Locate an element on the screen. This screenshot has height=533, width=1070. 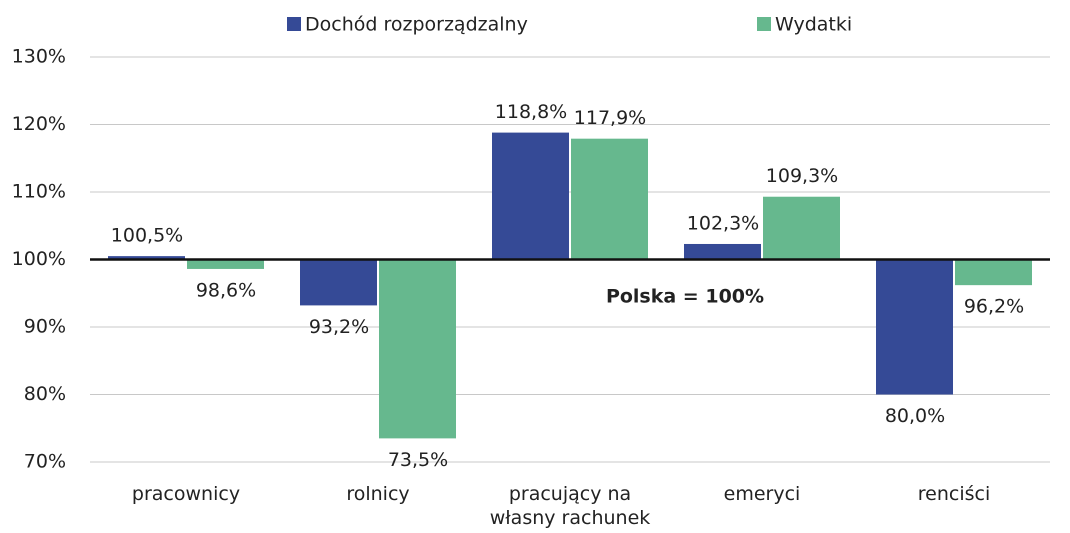
y-tick-label: 110% is located at coordinates (39, 192).